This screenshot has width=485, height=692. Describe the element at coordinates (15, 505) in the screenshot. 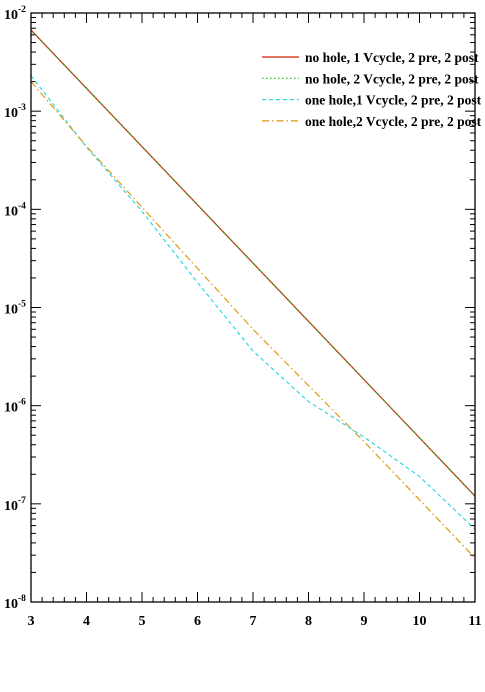

I see `y-tick-label: 10⁻⁷` at that location.